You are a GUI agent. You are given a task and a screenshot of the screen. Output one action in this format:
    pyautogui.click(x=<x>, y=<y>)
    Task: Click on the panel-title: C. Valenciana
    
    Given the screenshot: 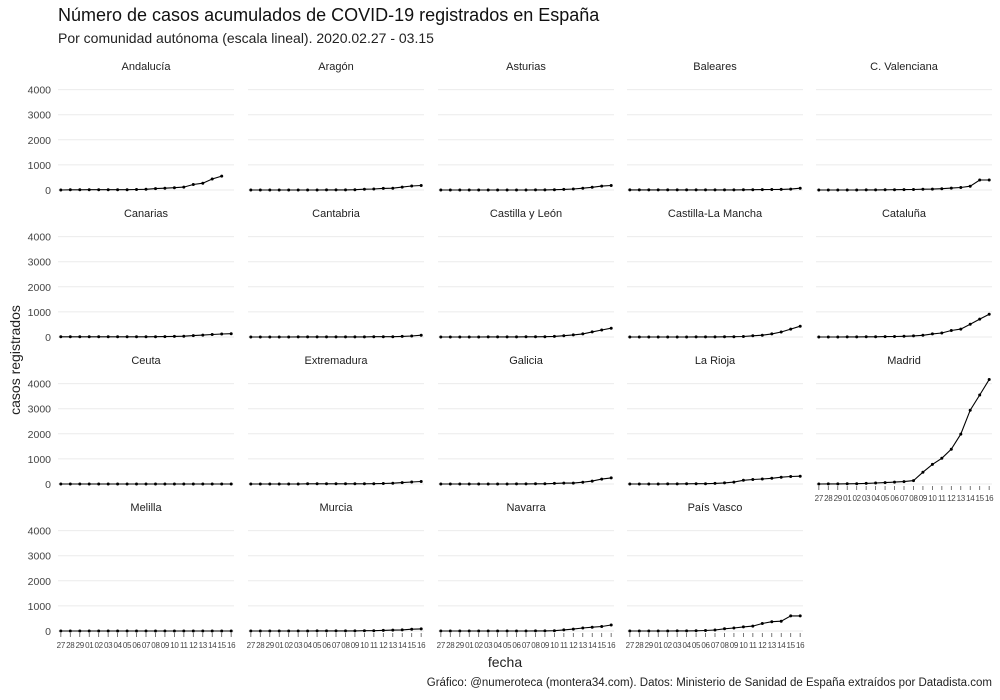 What is the action you would take?
    pyautogui.click(x=904, y=67)
    